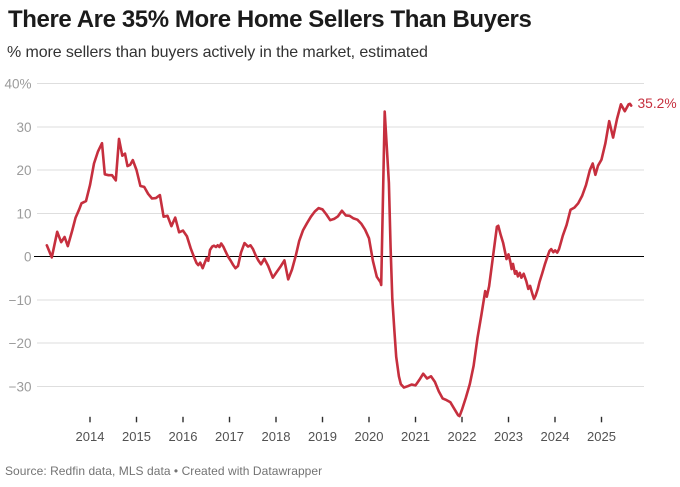  Describe the element at coordinates (23, 170) in the screenshot. I see `svg-text: 20` at that location.